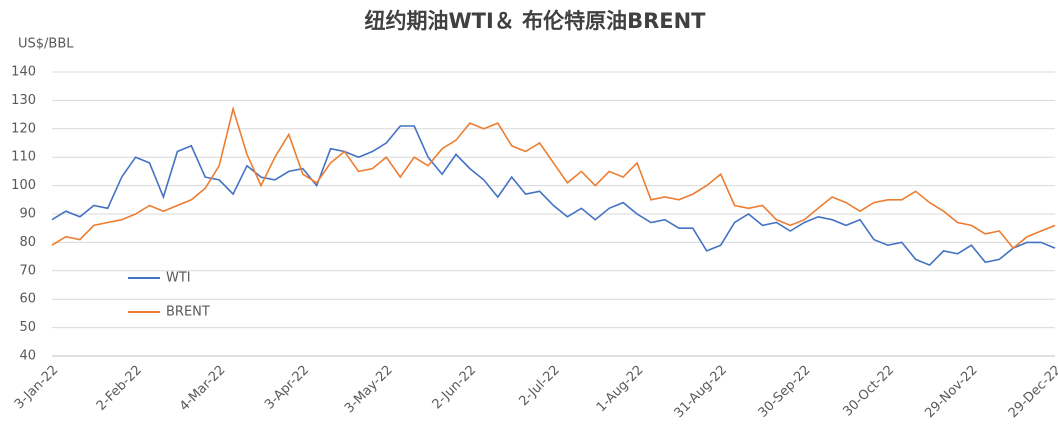 The image size is (1058, 425). I want to click on x-tick-label: 2-Jul-22, so click(539, 386).